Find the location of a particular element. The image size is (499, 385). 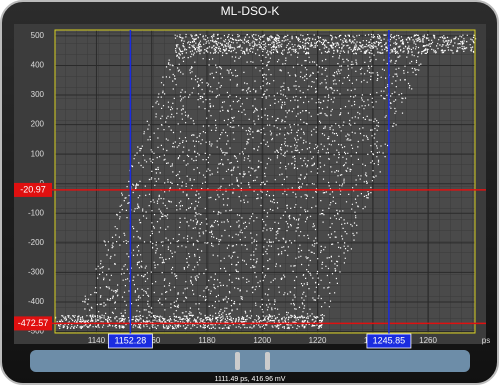

y-tick-label: 500 is located at coordinates (38, 35).